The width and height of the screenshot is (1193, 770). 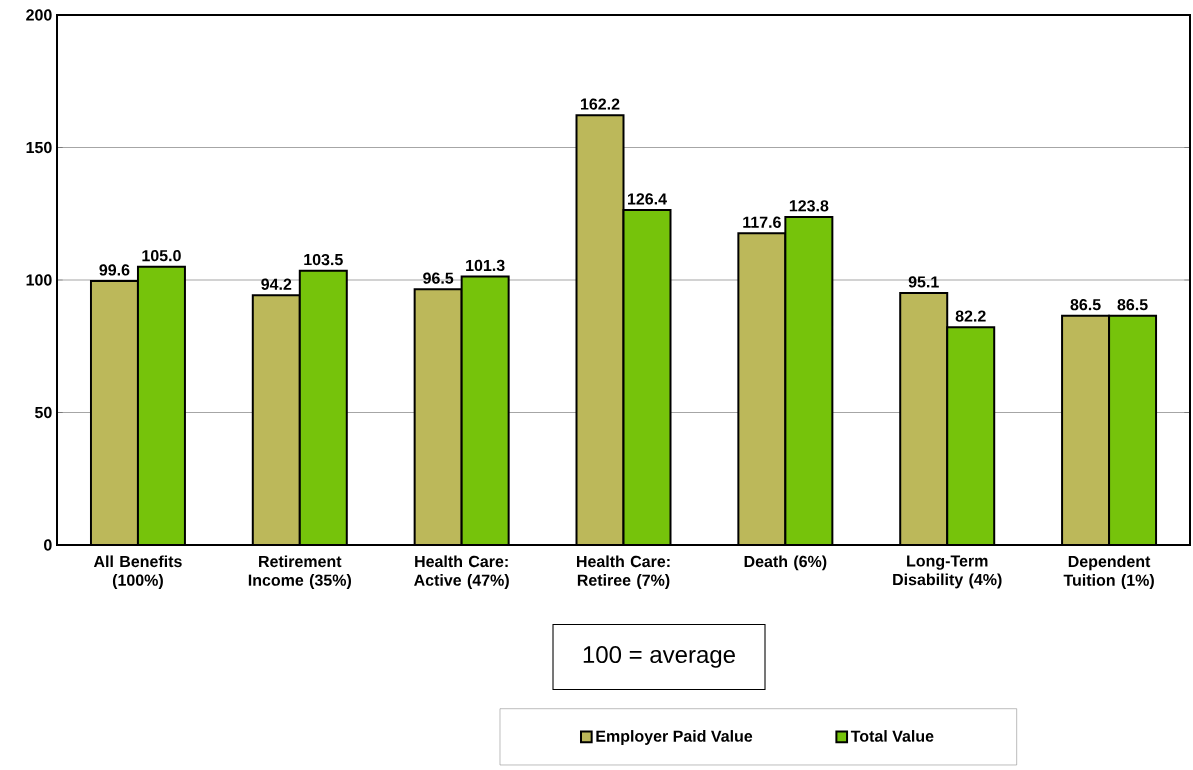 I want to click on y-tick-label: 200, so click(x=39, y=15).